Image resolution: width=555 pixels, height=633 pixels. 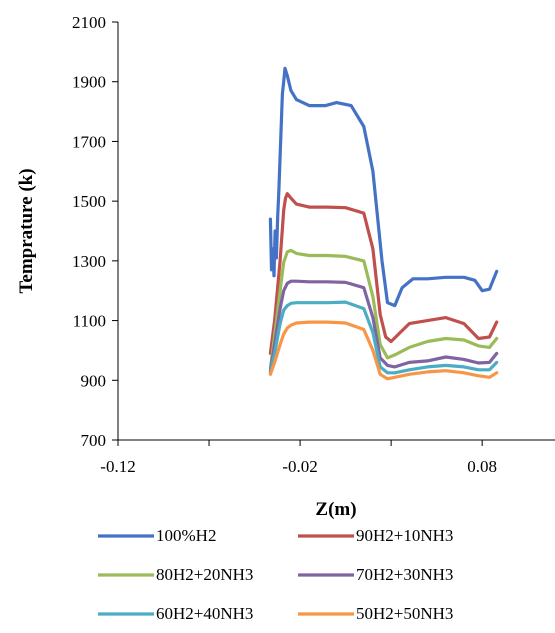 What do you see at coordinates (89, 22) in the screenshot?
I see `y-tick-label: 2100` at bounding box center [89, 22].